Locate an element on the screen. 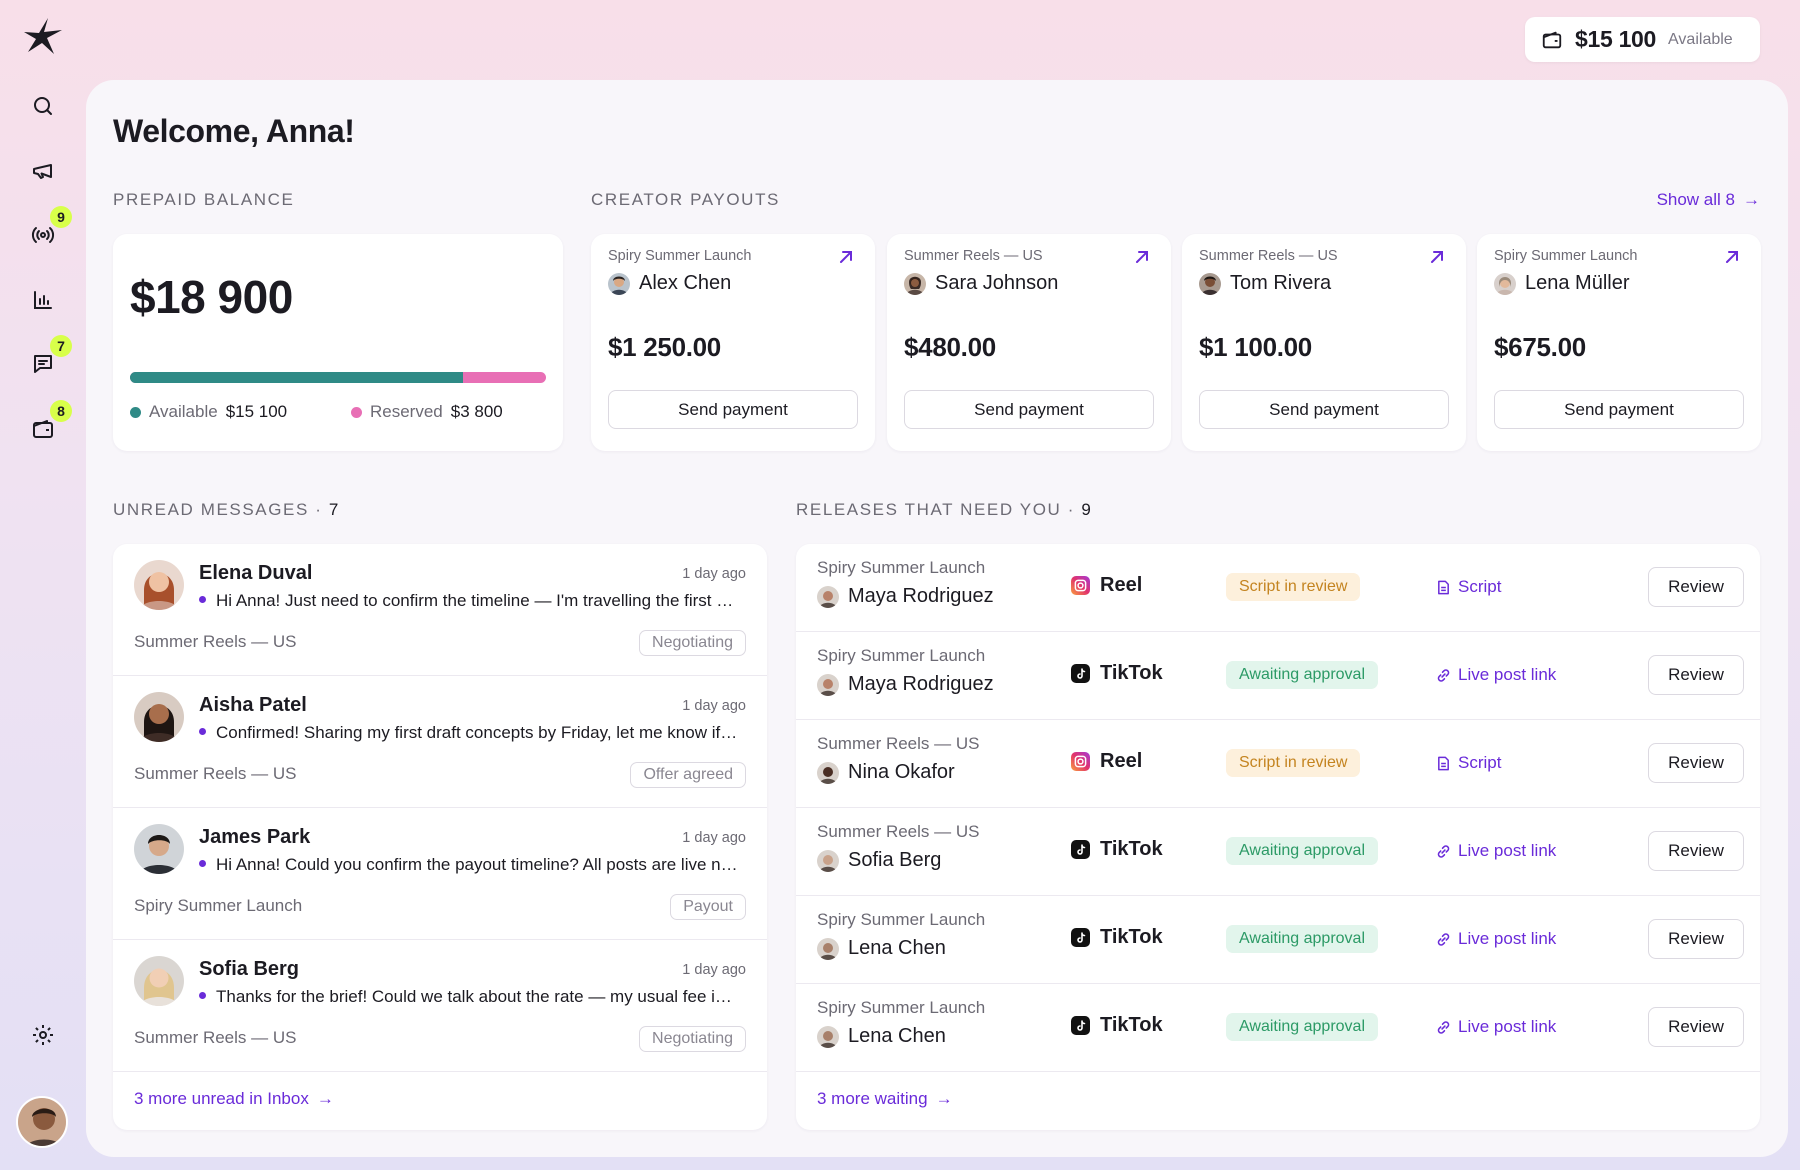 The image size is (1800, 1170). instagram-icon is located at coordinates (1080, 761).